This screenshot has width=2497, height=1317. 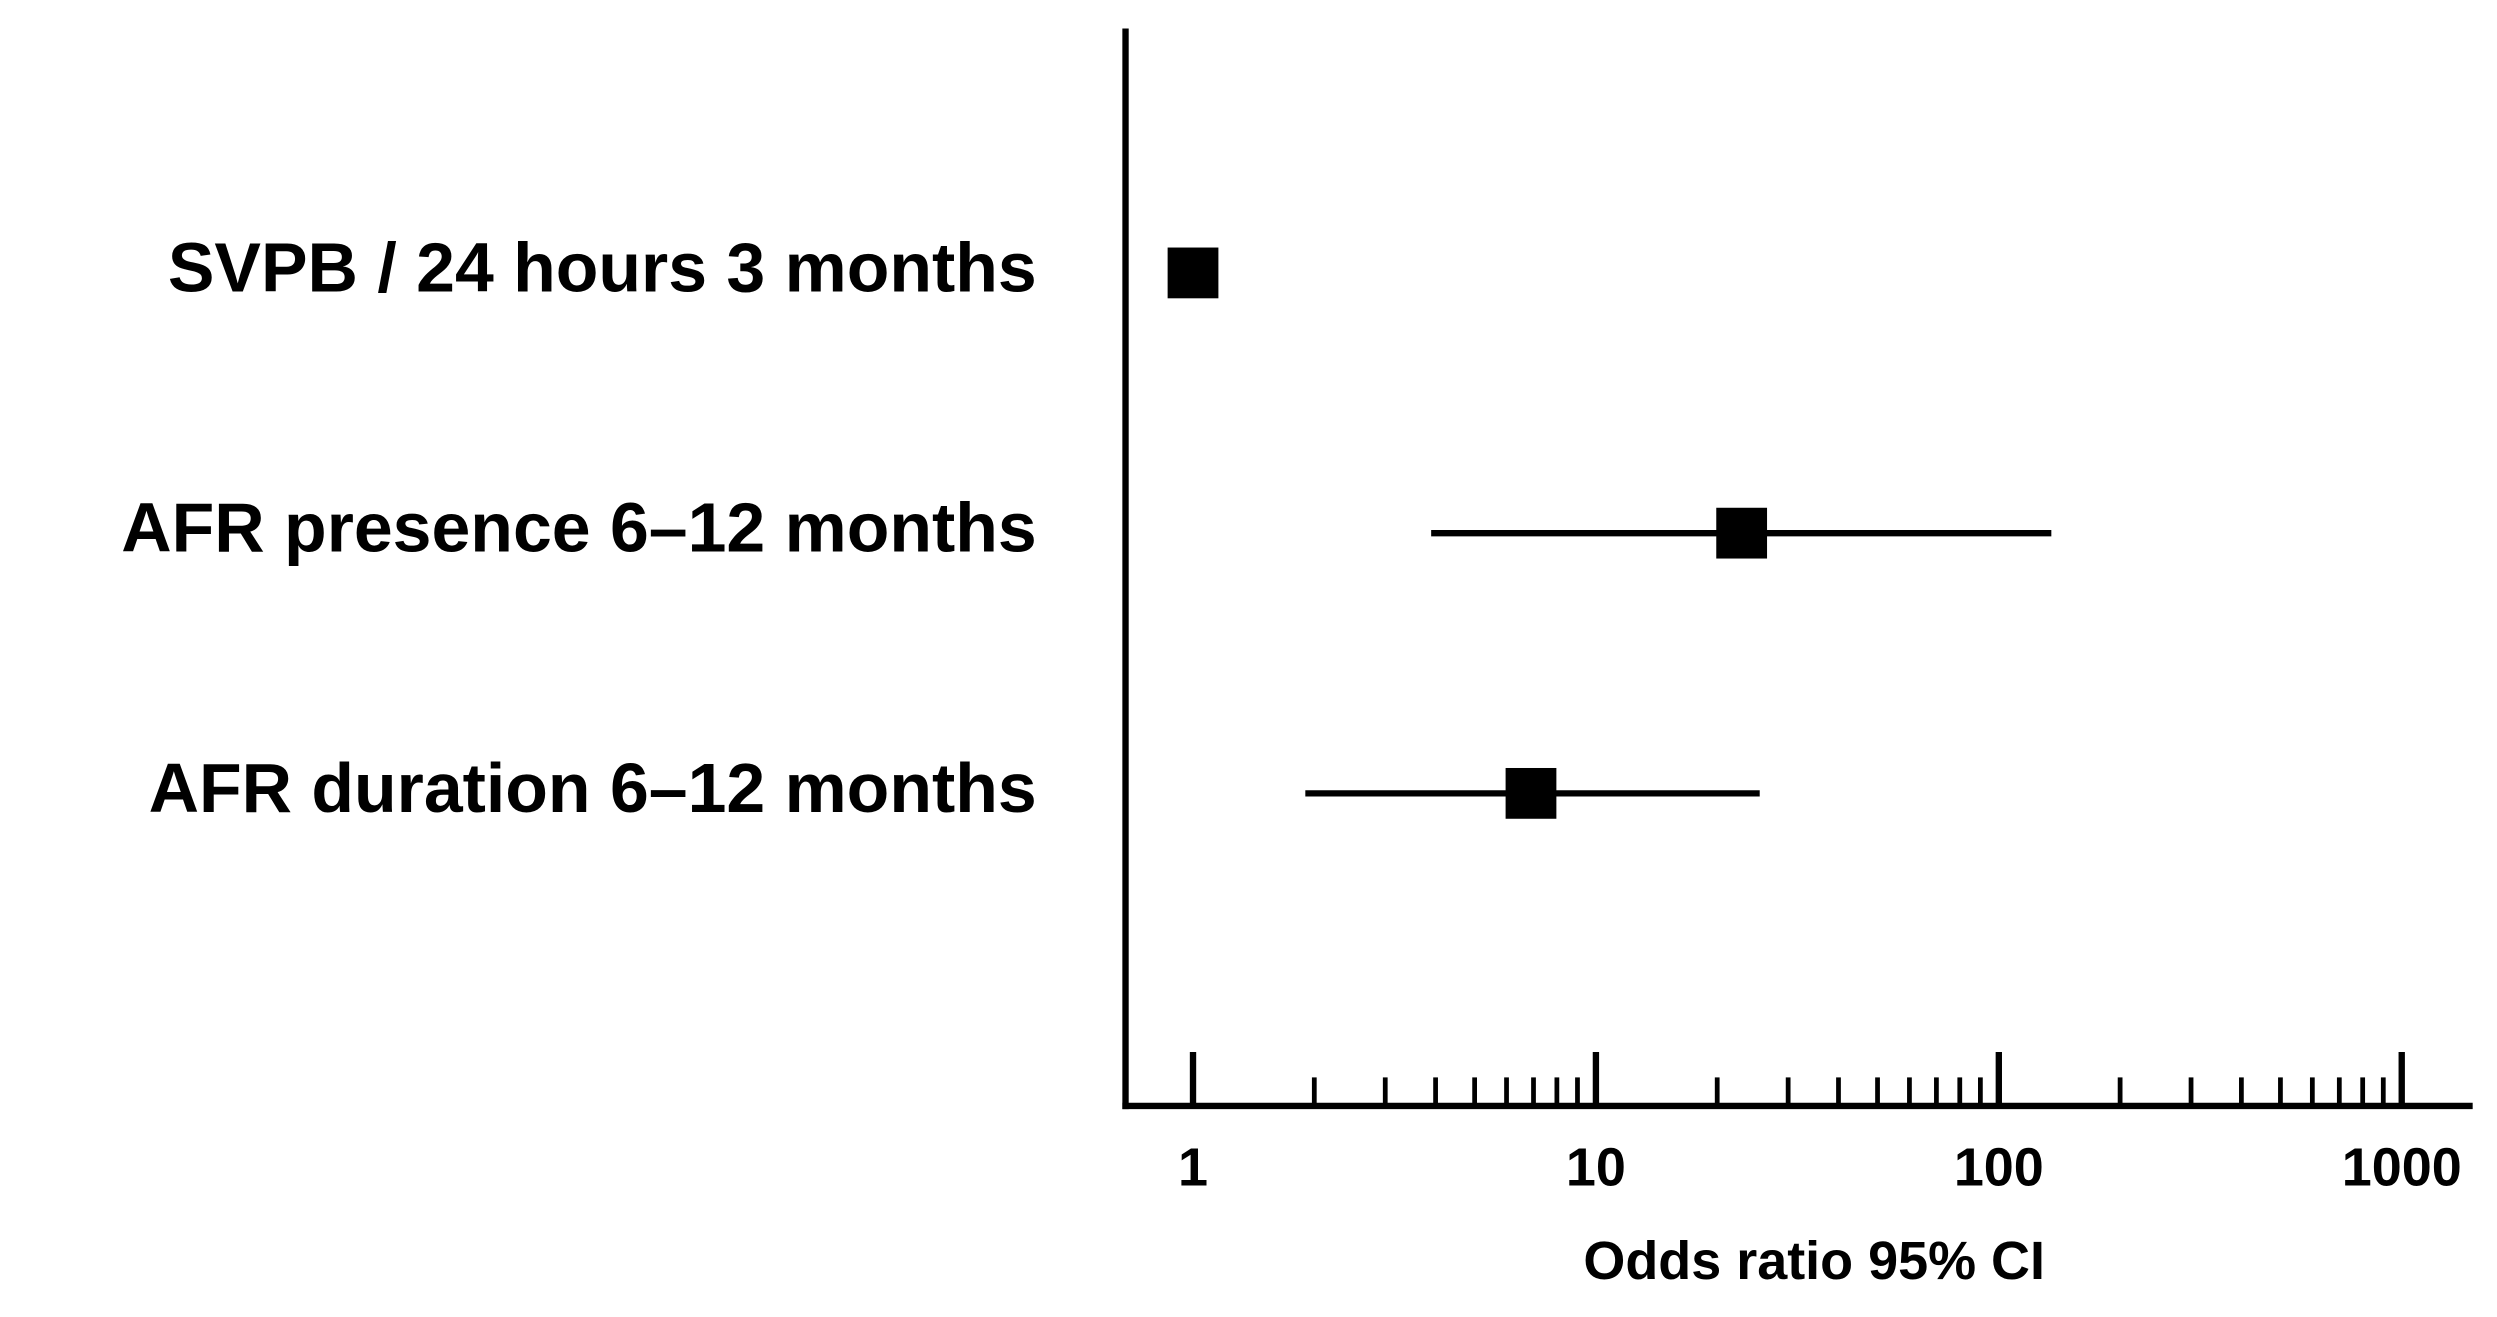 What do you see at coordinates (593, 788) in the screenshot?
I see `y-tick-label: AFR duration 6–12 months` at bounding box center [593, 788].